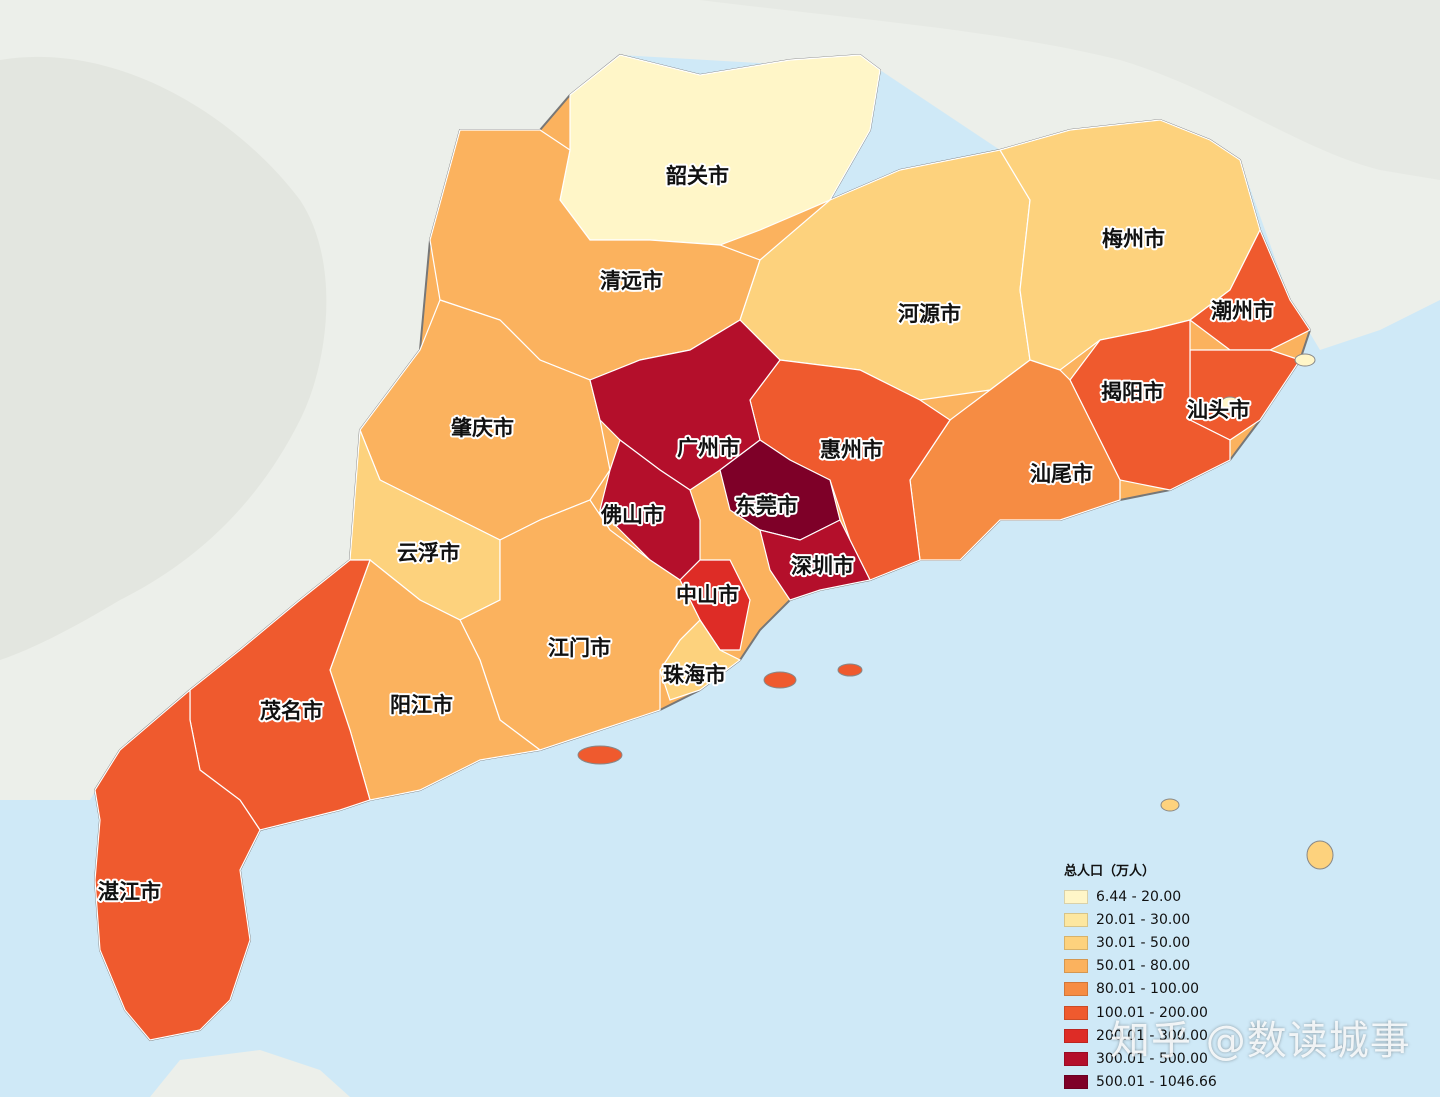 This screenshot has height=1097, width=1440. Describe the element at coordinates (766, 506) in the screenshot. I see `city-label-dongguan: 东莞市` at that location.